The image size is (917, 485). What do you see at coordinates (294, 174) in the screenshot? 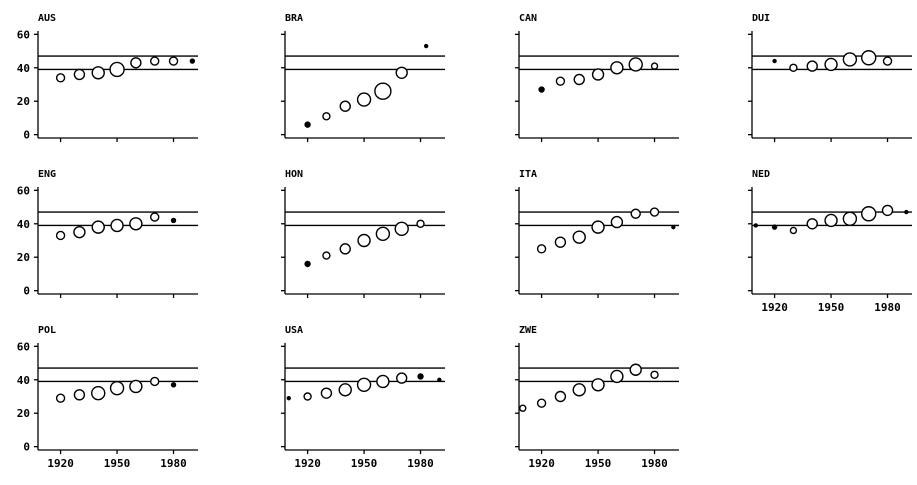
I see `panel-title: HON` at bounding box center [294, 174].